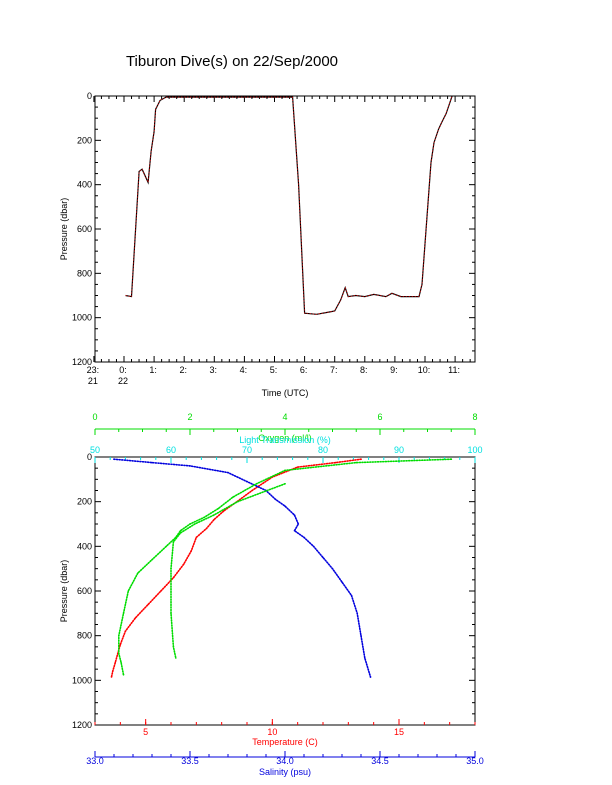 Image resolution: width=612 pixels, height=785 pixels. Describe the element at coordinates (64, 229) in the screenshot. I see `y-axis-label: Pressure (dbar)` at that location.